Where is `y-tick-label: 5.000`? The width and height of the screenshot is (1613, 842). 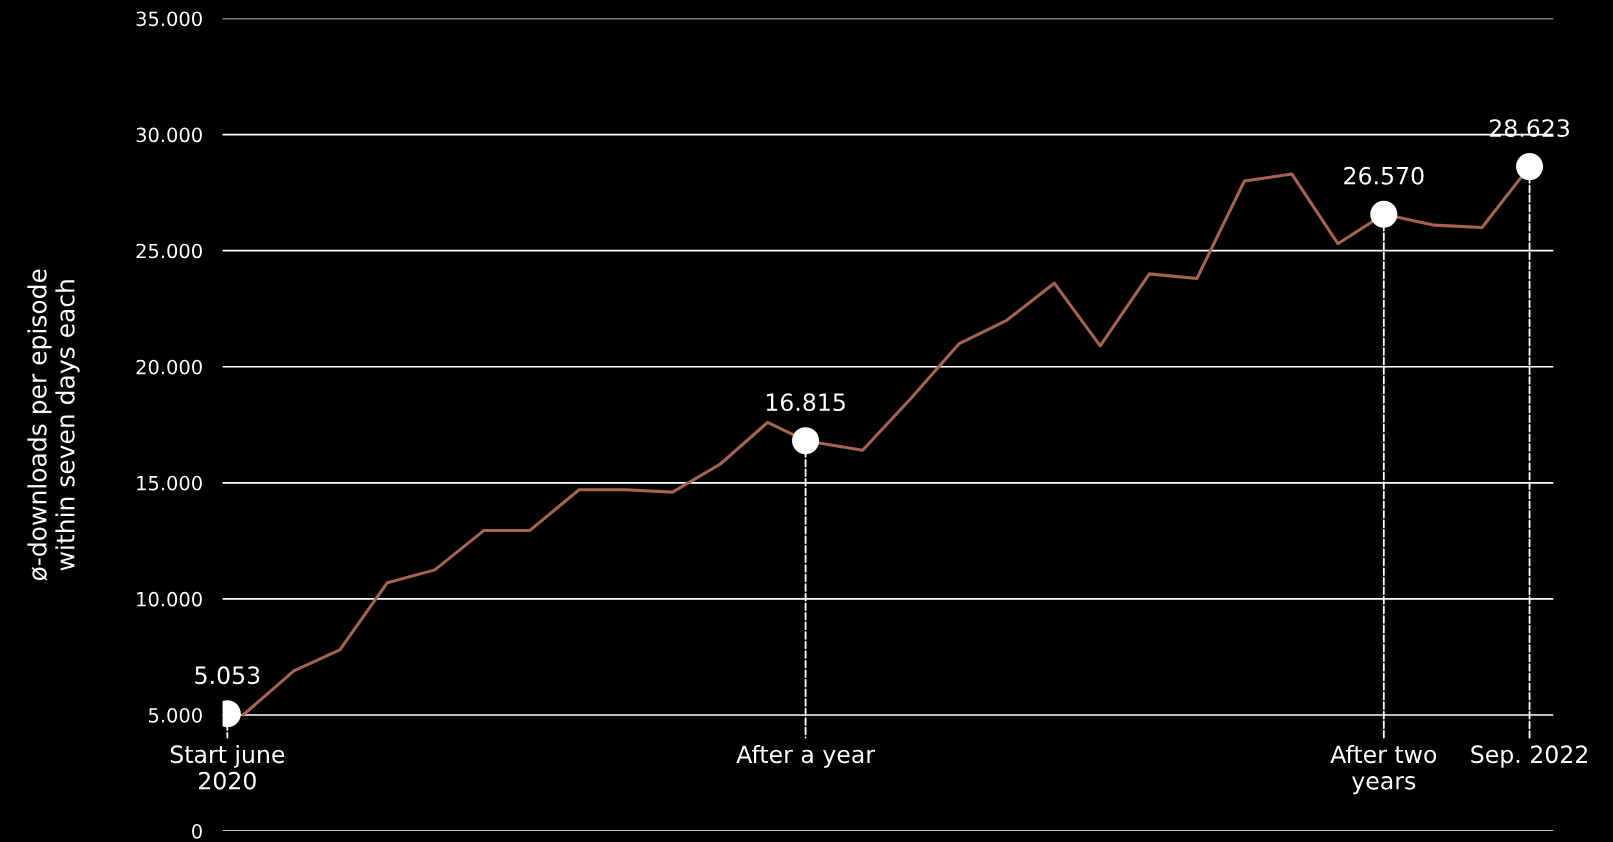
y-tick-label: 5.000 is located at coordinates (175, 715).